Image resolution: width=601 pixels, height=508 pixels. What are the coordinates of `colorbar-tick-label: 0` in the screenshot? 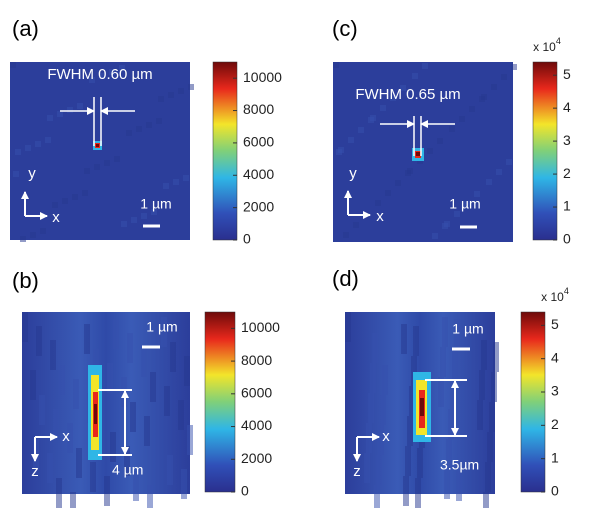 It's located at (567, 239).